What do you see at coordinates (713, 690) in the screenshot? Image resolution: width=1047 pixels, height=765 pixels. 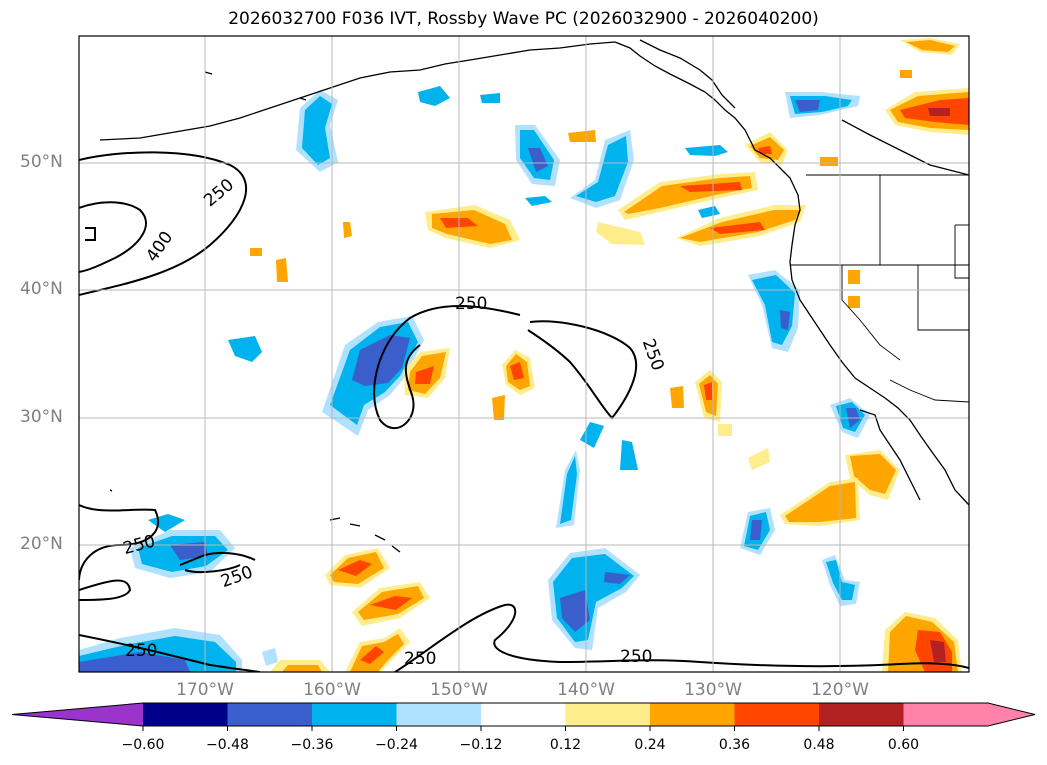 I see `lon-label-130w: 130°W` at bounding box center [713, 690].